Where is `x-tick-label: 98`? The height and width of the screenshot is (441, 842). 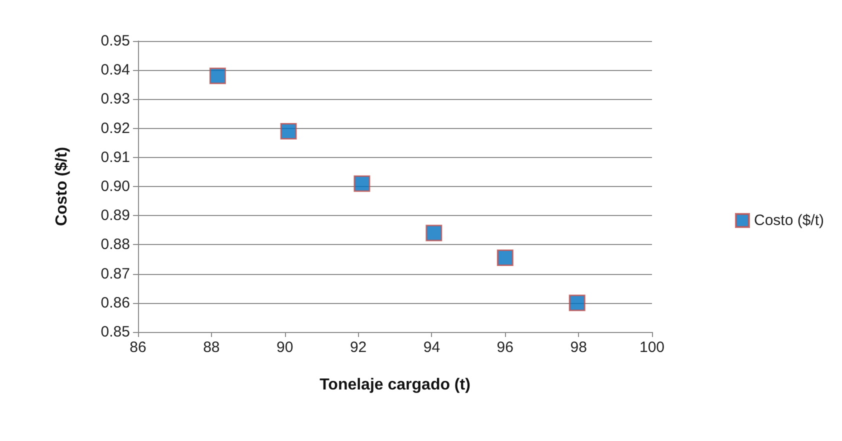 x-tick-label: 98 is located at coordinates (578, 347).